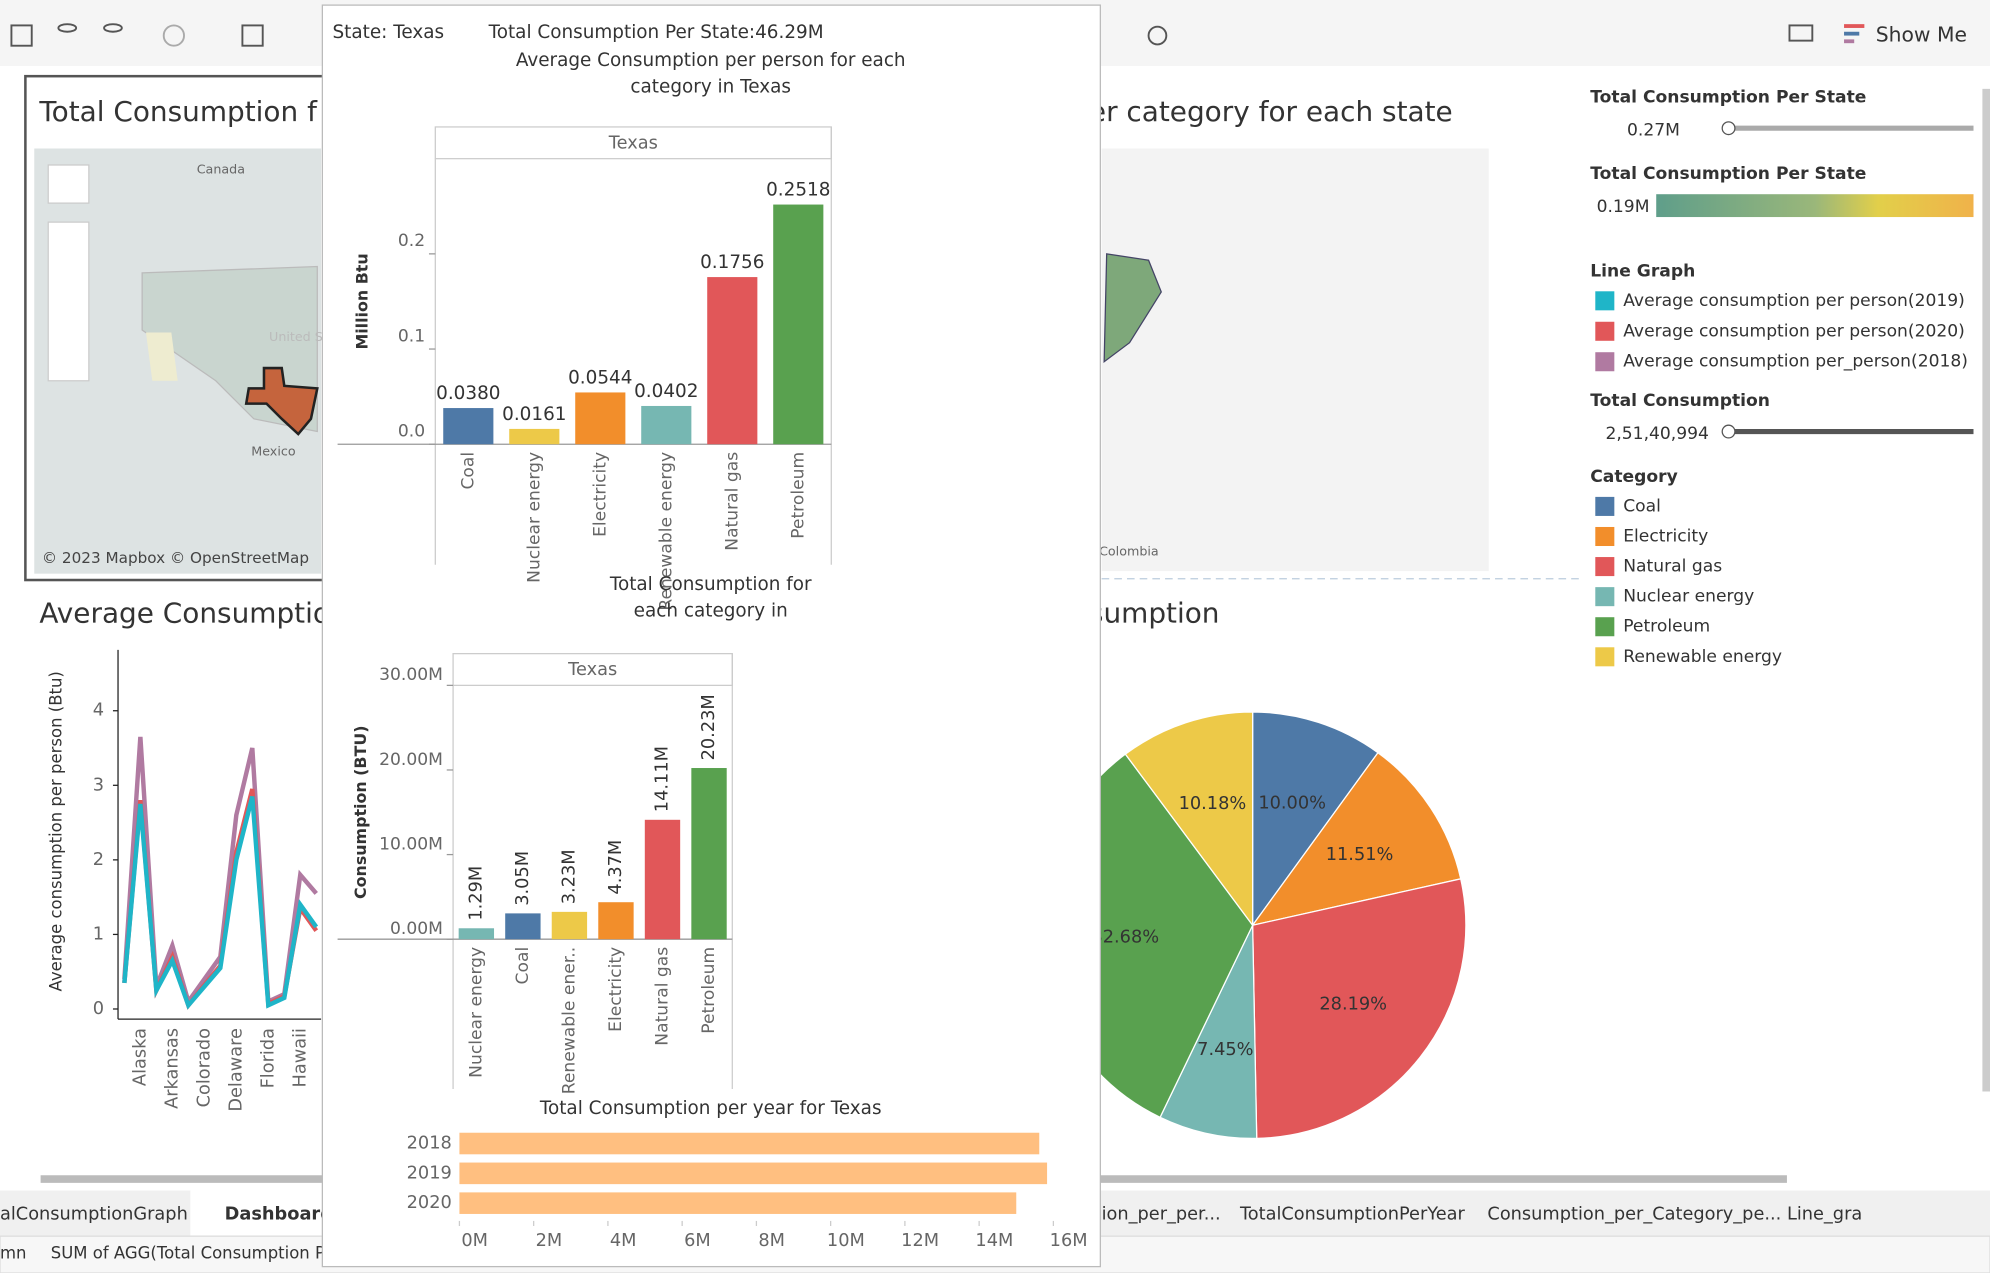 The image size is (1990, 1273). Describe the element at coordinates (1672, 567) in the screenshot. I see `legend-label: Natural gas` at that location.